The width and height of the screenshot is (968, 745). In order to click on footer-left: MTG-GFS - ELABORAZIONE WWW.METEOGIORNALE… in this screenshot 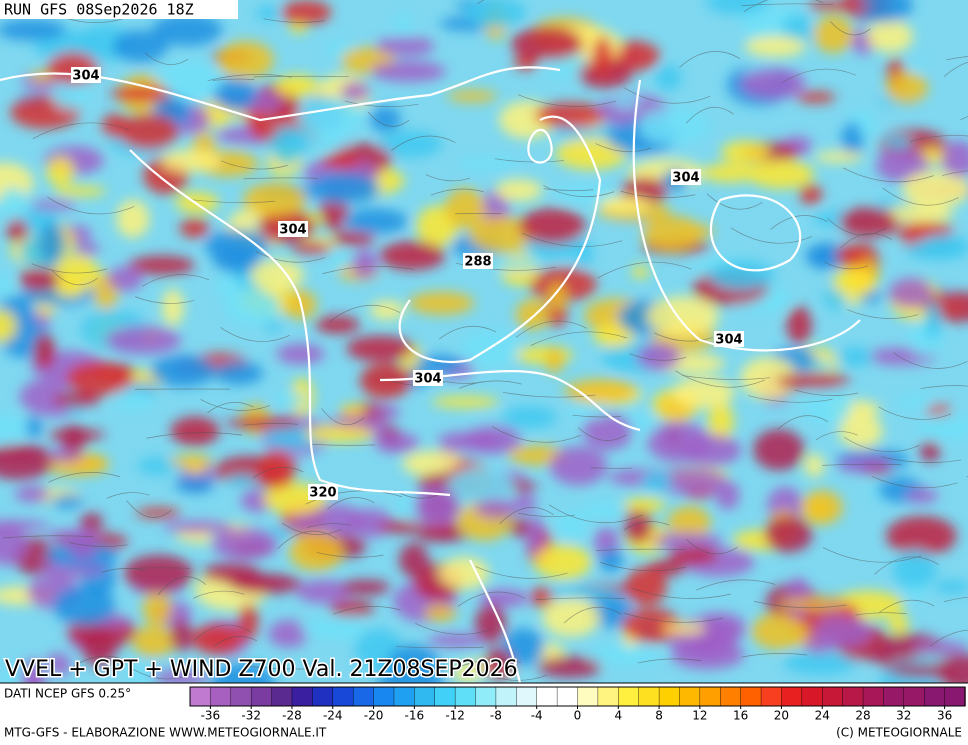, I will do `click(165, 733)`.